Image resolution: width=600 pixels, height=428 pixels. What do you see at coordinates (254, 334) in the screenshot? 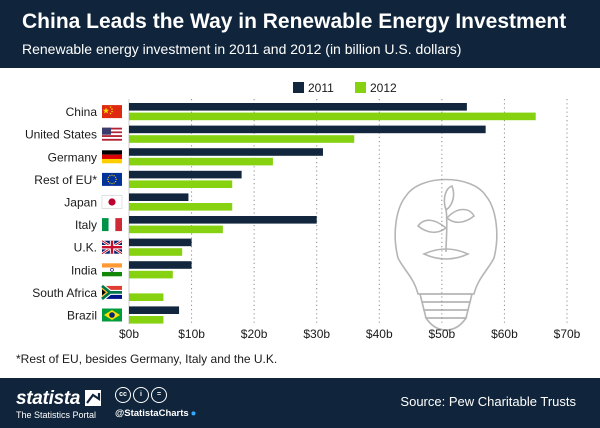
I see `x-tick-label: $20b` at bounding box center [254, 334].